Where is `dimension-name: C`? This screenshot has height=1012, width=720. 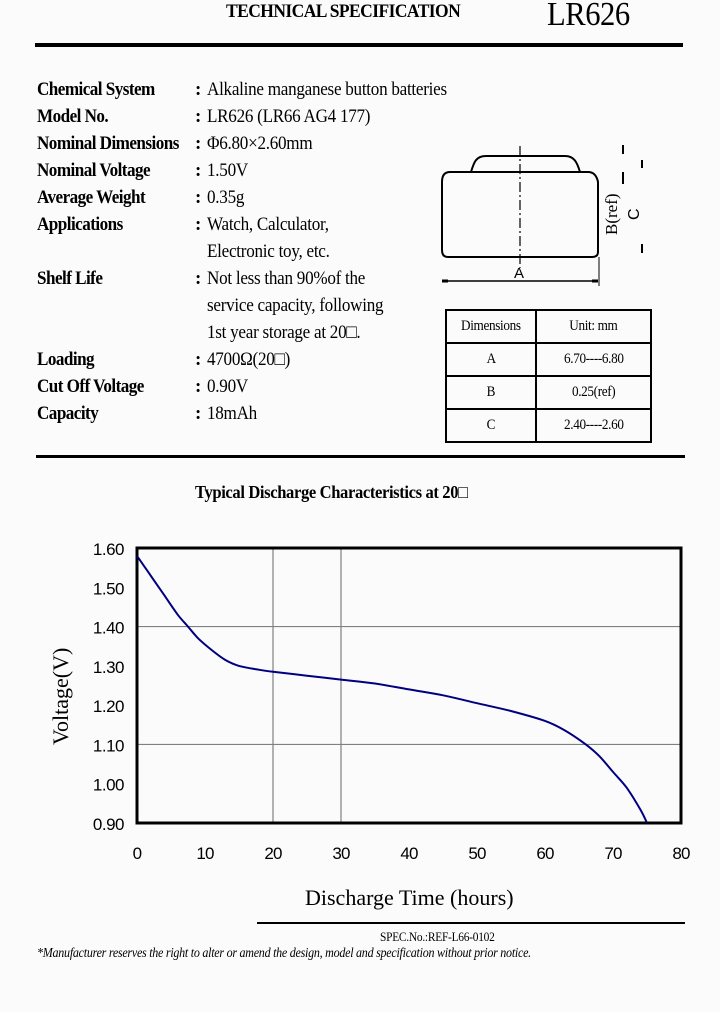
dimension-name: C is located at coordinates (491, 425).